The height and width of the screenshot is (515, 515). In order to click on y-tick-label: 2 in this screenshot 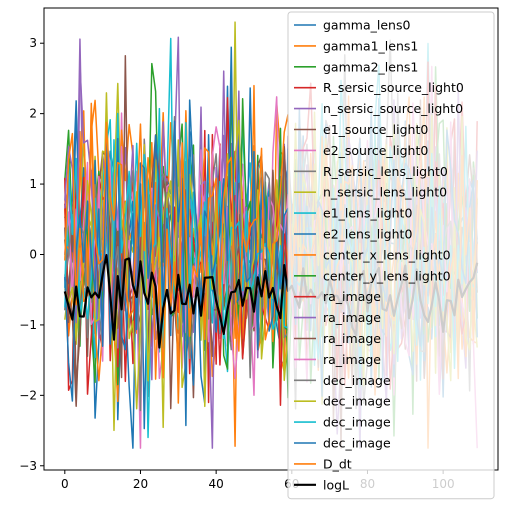, I will do `click(33, 114)`.